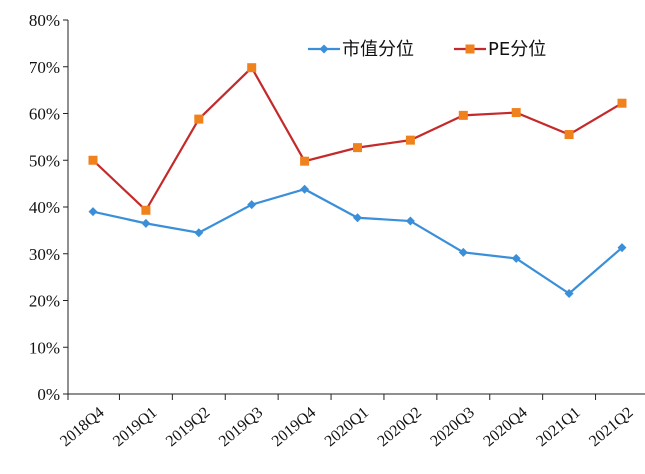  I want to click on legend-label: 市值分位, so click(378, 49).